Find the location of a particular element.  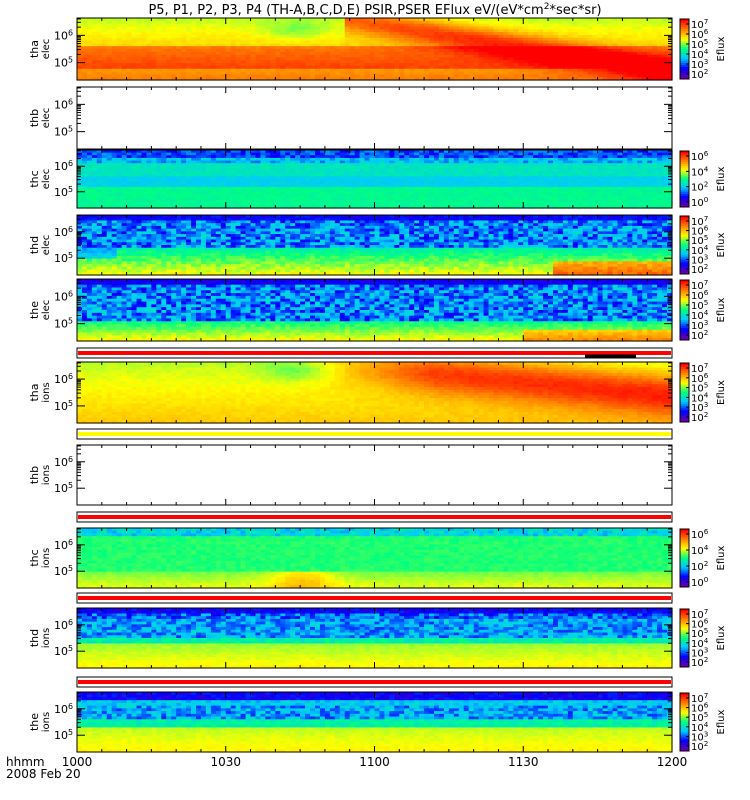

panel-ylabel: thbelec is located at coordinates (40, 118).